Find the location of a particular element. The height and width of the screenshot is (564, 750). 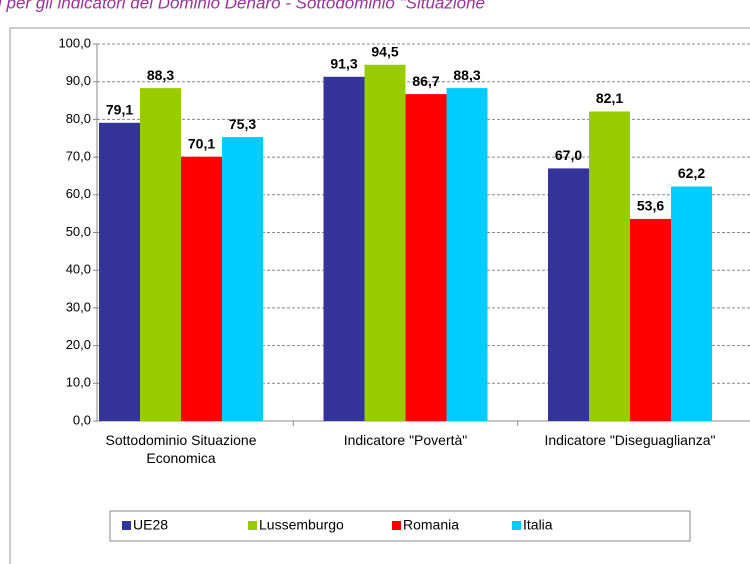

y-tick-label: 90,0 is located at coordinates (78, 80).